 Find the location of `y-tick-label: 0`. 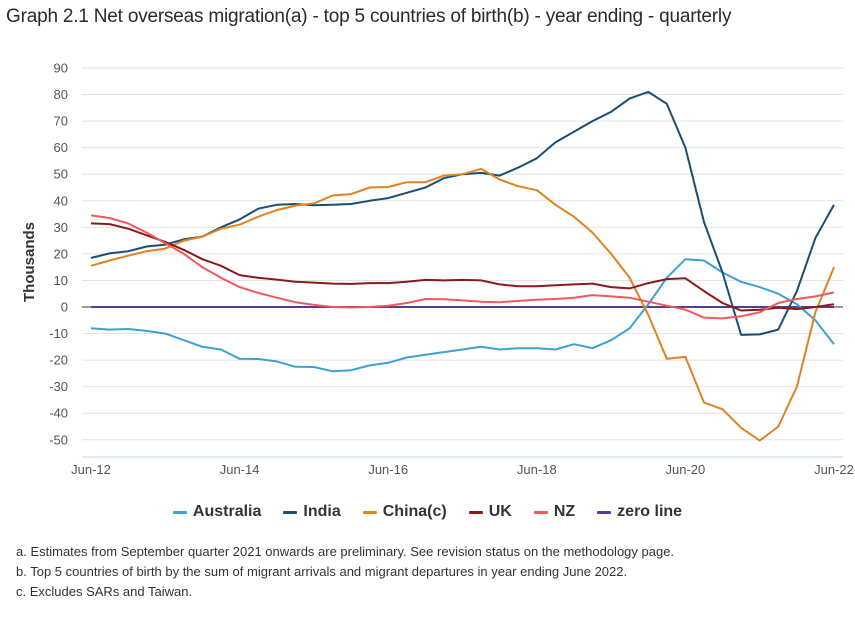

y-tick-label: 0 is located at coordinates (64, 307).